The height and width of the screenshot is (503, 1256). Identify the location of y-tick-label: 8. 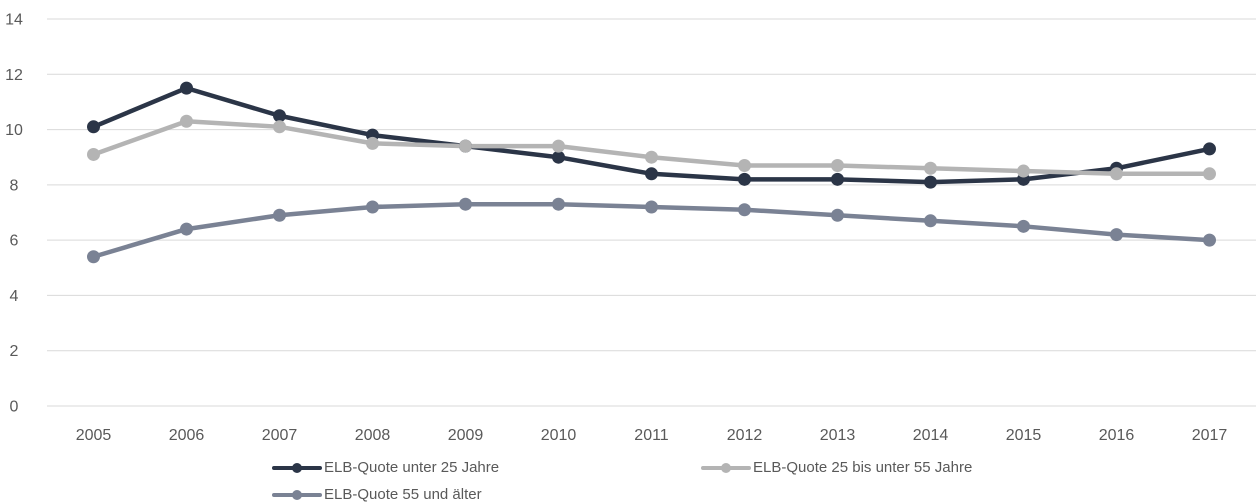
(14, 185).